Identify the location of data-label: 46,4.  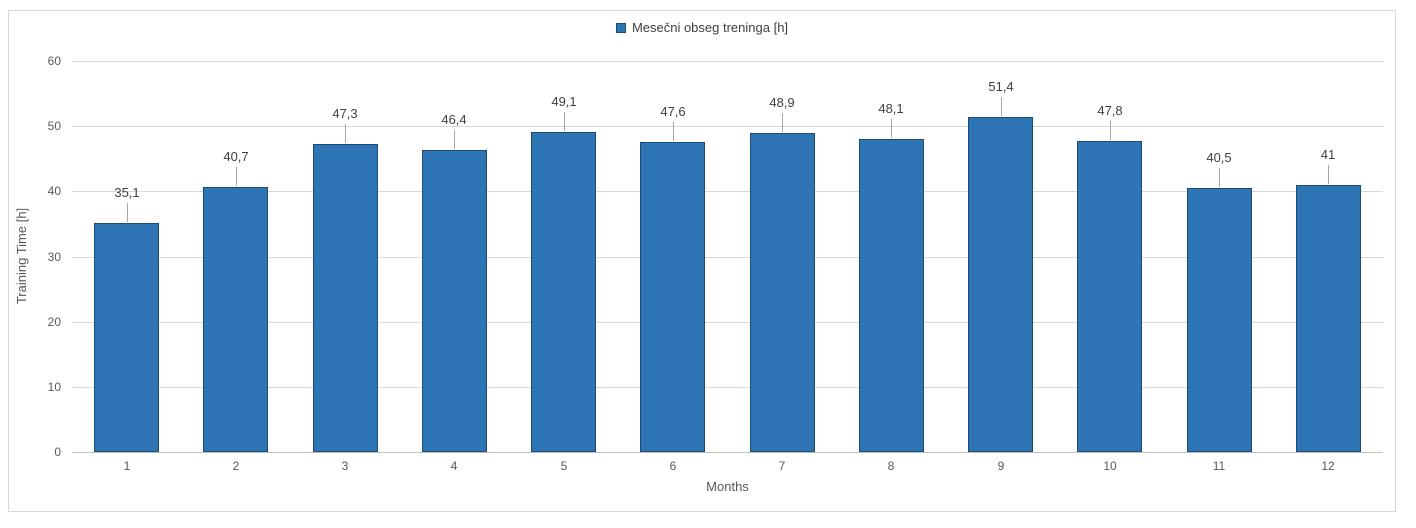
(454, 119).